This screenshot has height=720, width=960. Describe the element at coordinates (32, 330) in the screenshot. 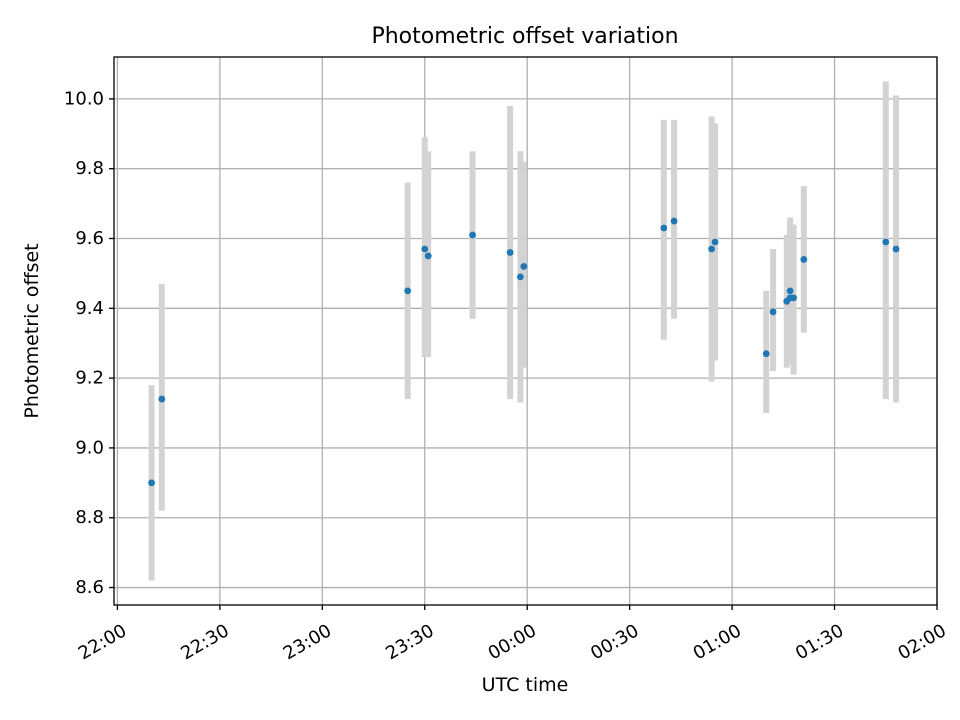

I see `y-axis-label: Photometric offset` at that location.